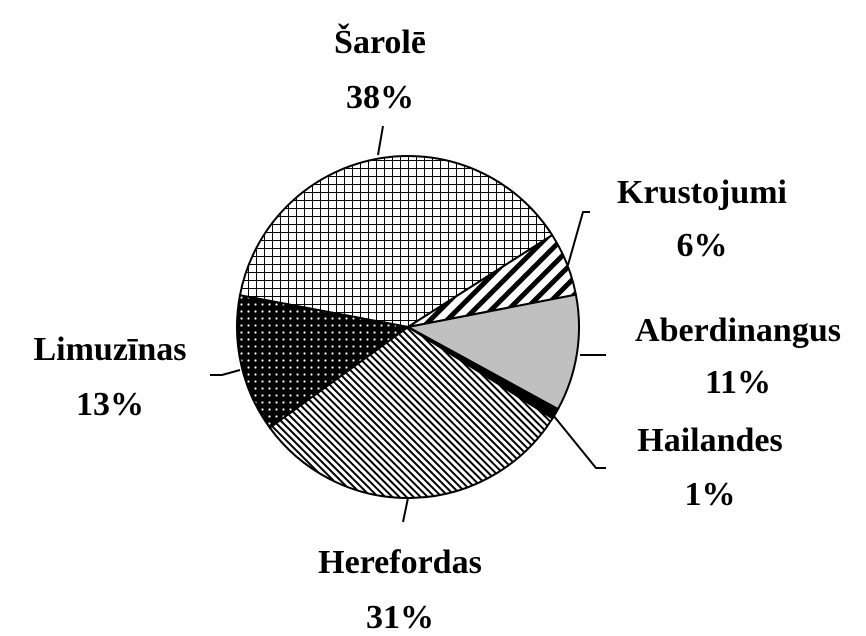 The width and height of the screenshot is (866, 636). Describe the element at coordinates (738, 382) in the screenshot. I see `value-label: 11%` at that location.